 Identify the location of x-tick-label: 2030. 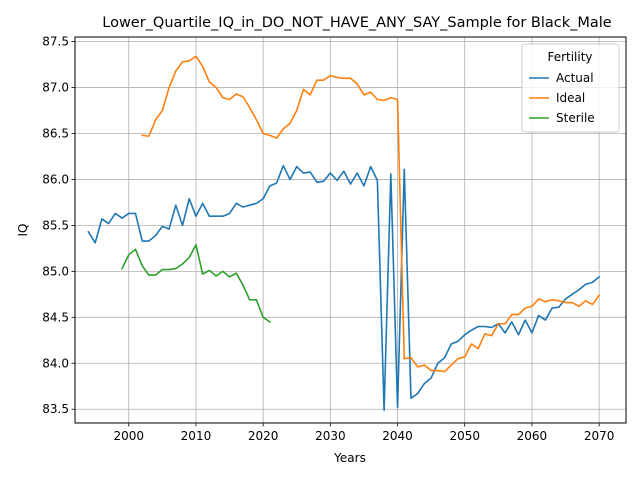
(330, 436).